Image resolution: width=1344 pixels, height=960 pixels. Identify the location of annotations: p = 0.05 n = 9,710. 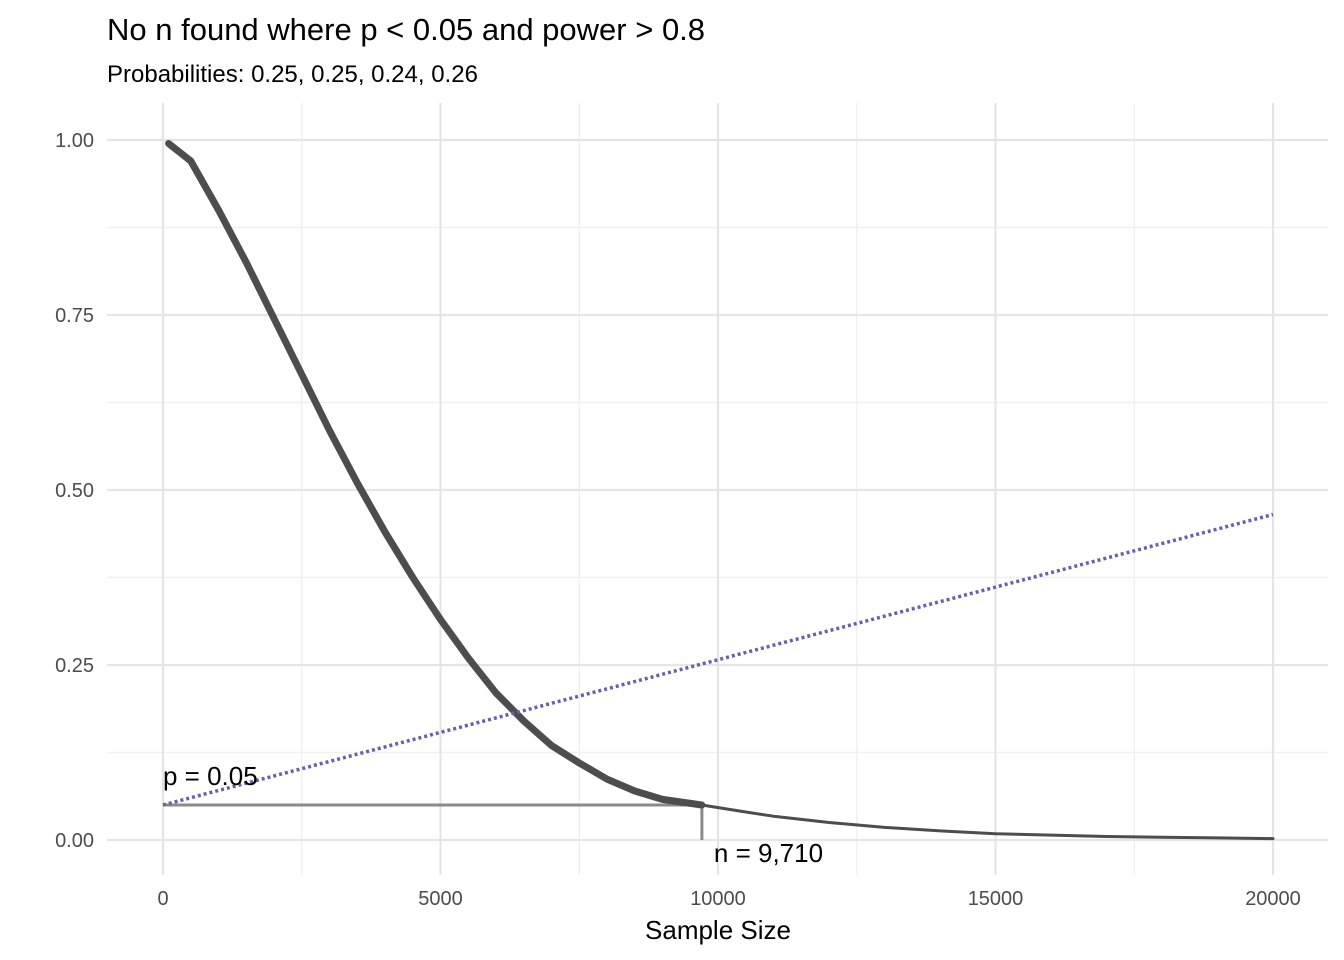
(493, 814).